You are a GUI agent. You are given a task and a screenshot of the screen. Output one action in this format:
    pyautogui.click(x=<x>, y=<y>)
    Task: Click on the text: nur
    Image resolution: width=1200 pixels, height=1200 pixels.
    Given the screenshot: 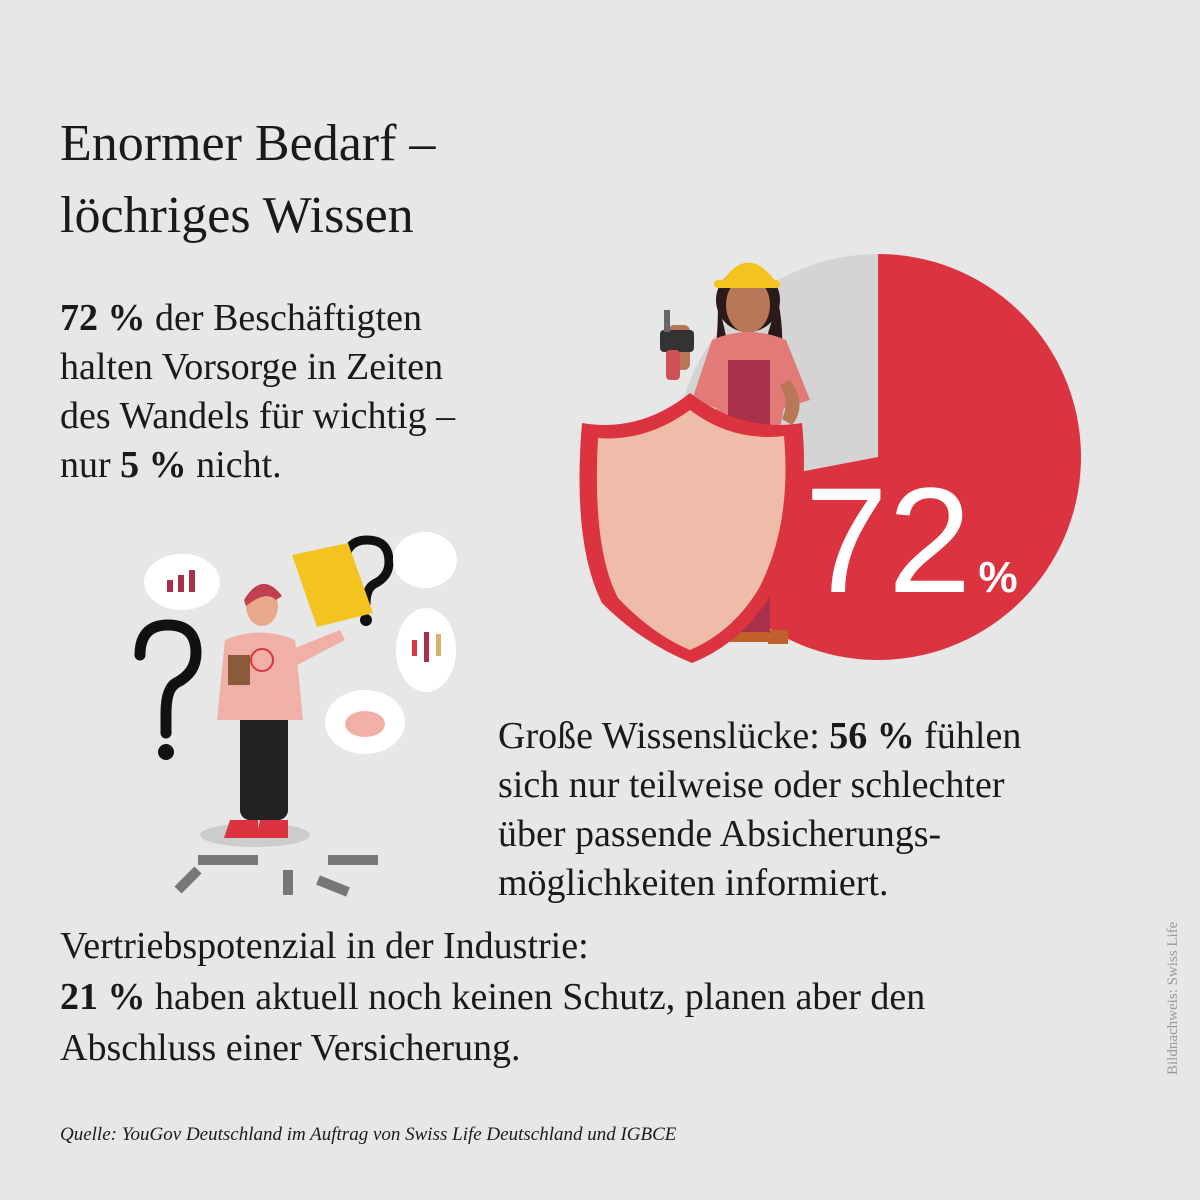 What is the action you would take?
    pyautogui.click(x=90, y=465)
    